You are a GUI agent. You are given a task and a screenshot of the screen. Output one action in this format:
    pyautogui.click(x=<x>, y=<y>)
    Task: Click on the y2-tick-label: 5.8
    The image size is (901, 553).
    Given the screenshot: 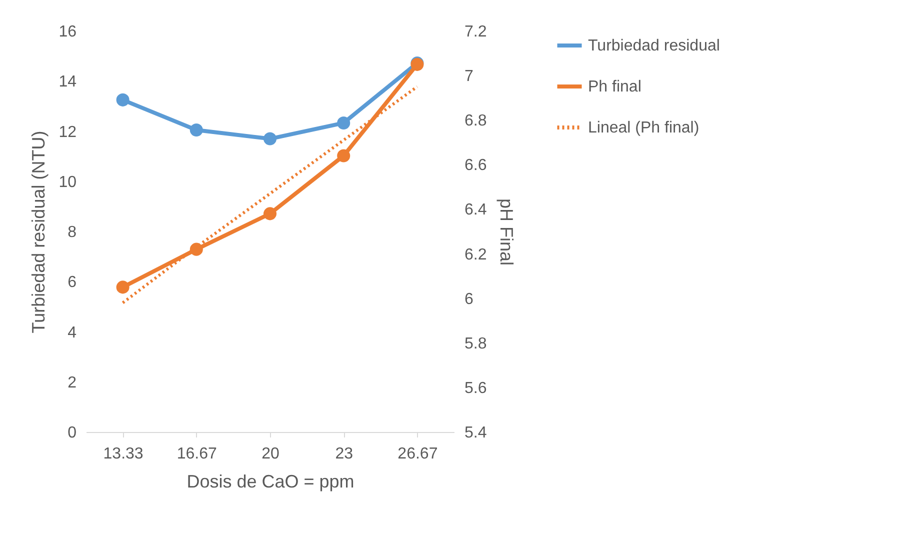 What is the action you would take?
    pyautogui.click(x=475, y=343)
    